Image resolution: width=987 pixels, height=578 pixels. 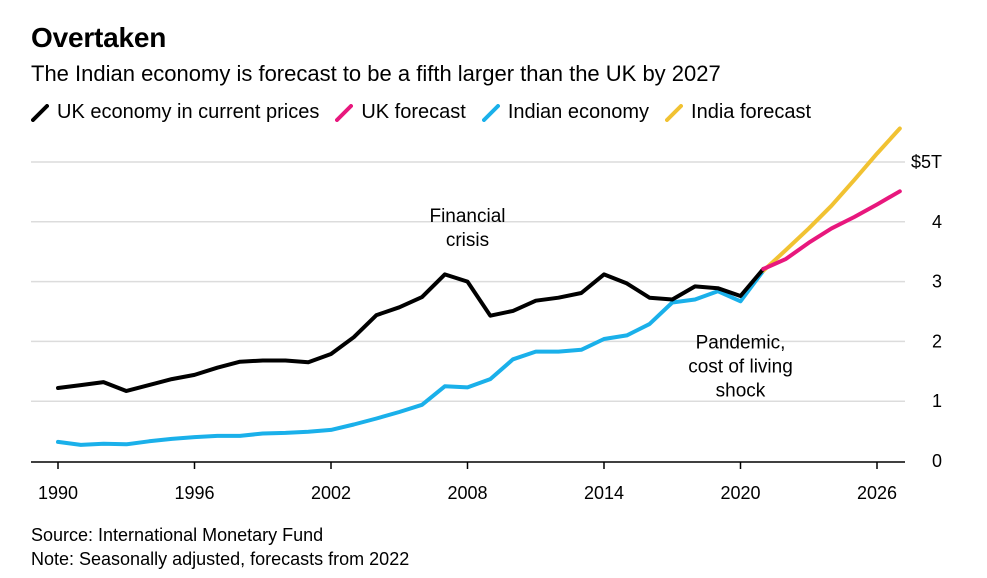 I want to click on legend-swatch-indian-economy, so click(x=490, y=112).